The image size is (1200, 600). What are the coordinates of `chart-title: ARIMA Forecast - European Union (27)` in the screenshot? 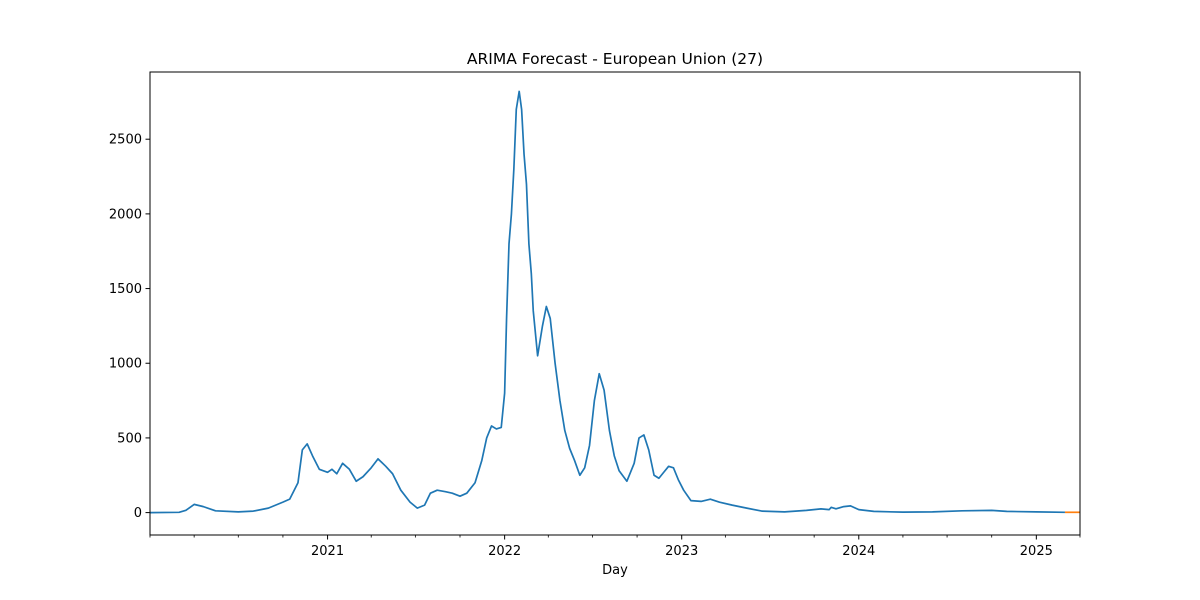 It's located at (615, 59).